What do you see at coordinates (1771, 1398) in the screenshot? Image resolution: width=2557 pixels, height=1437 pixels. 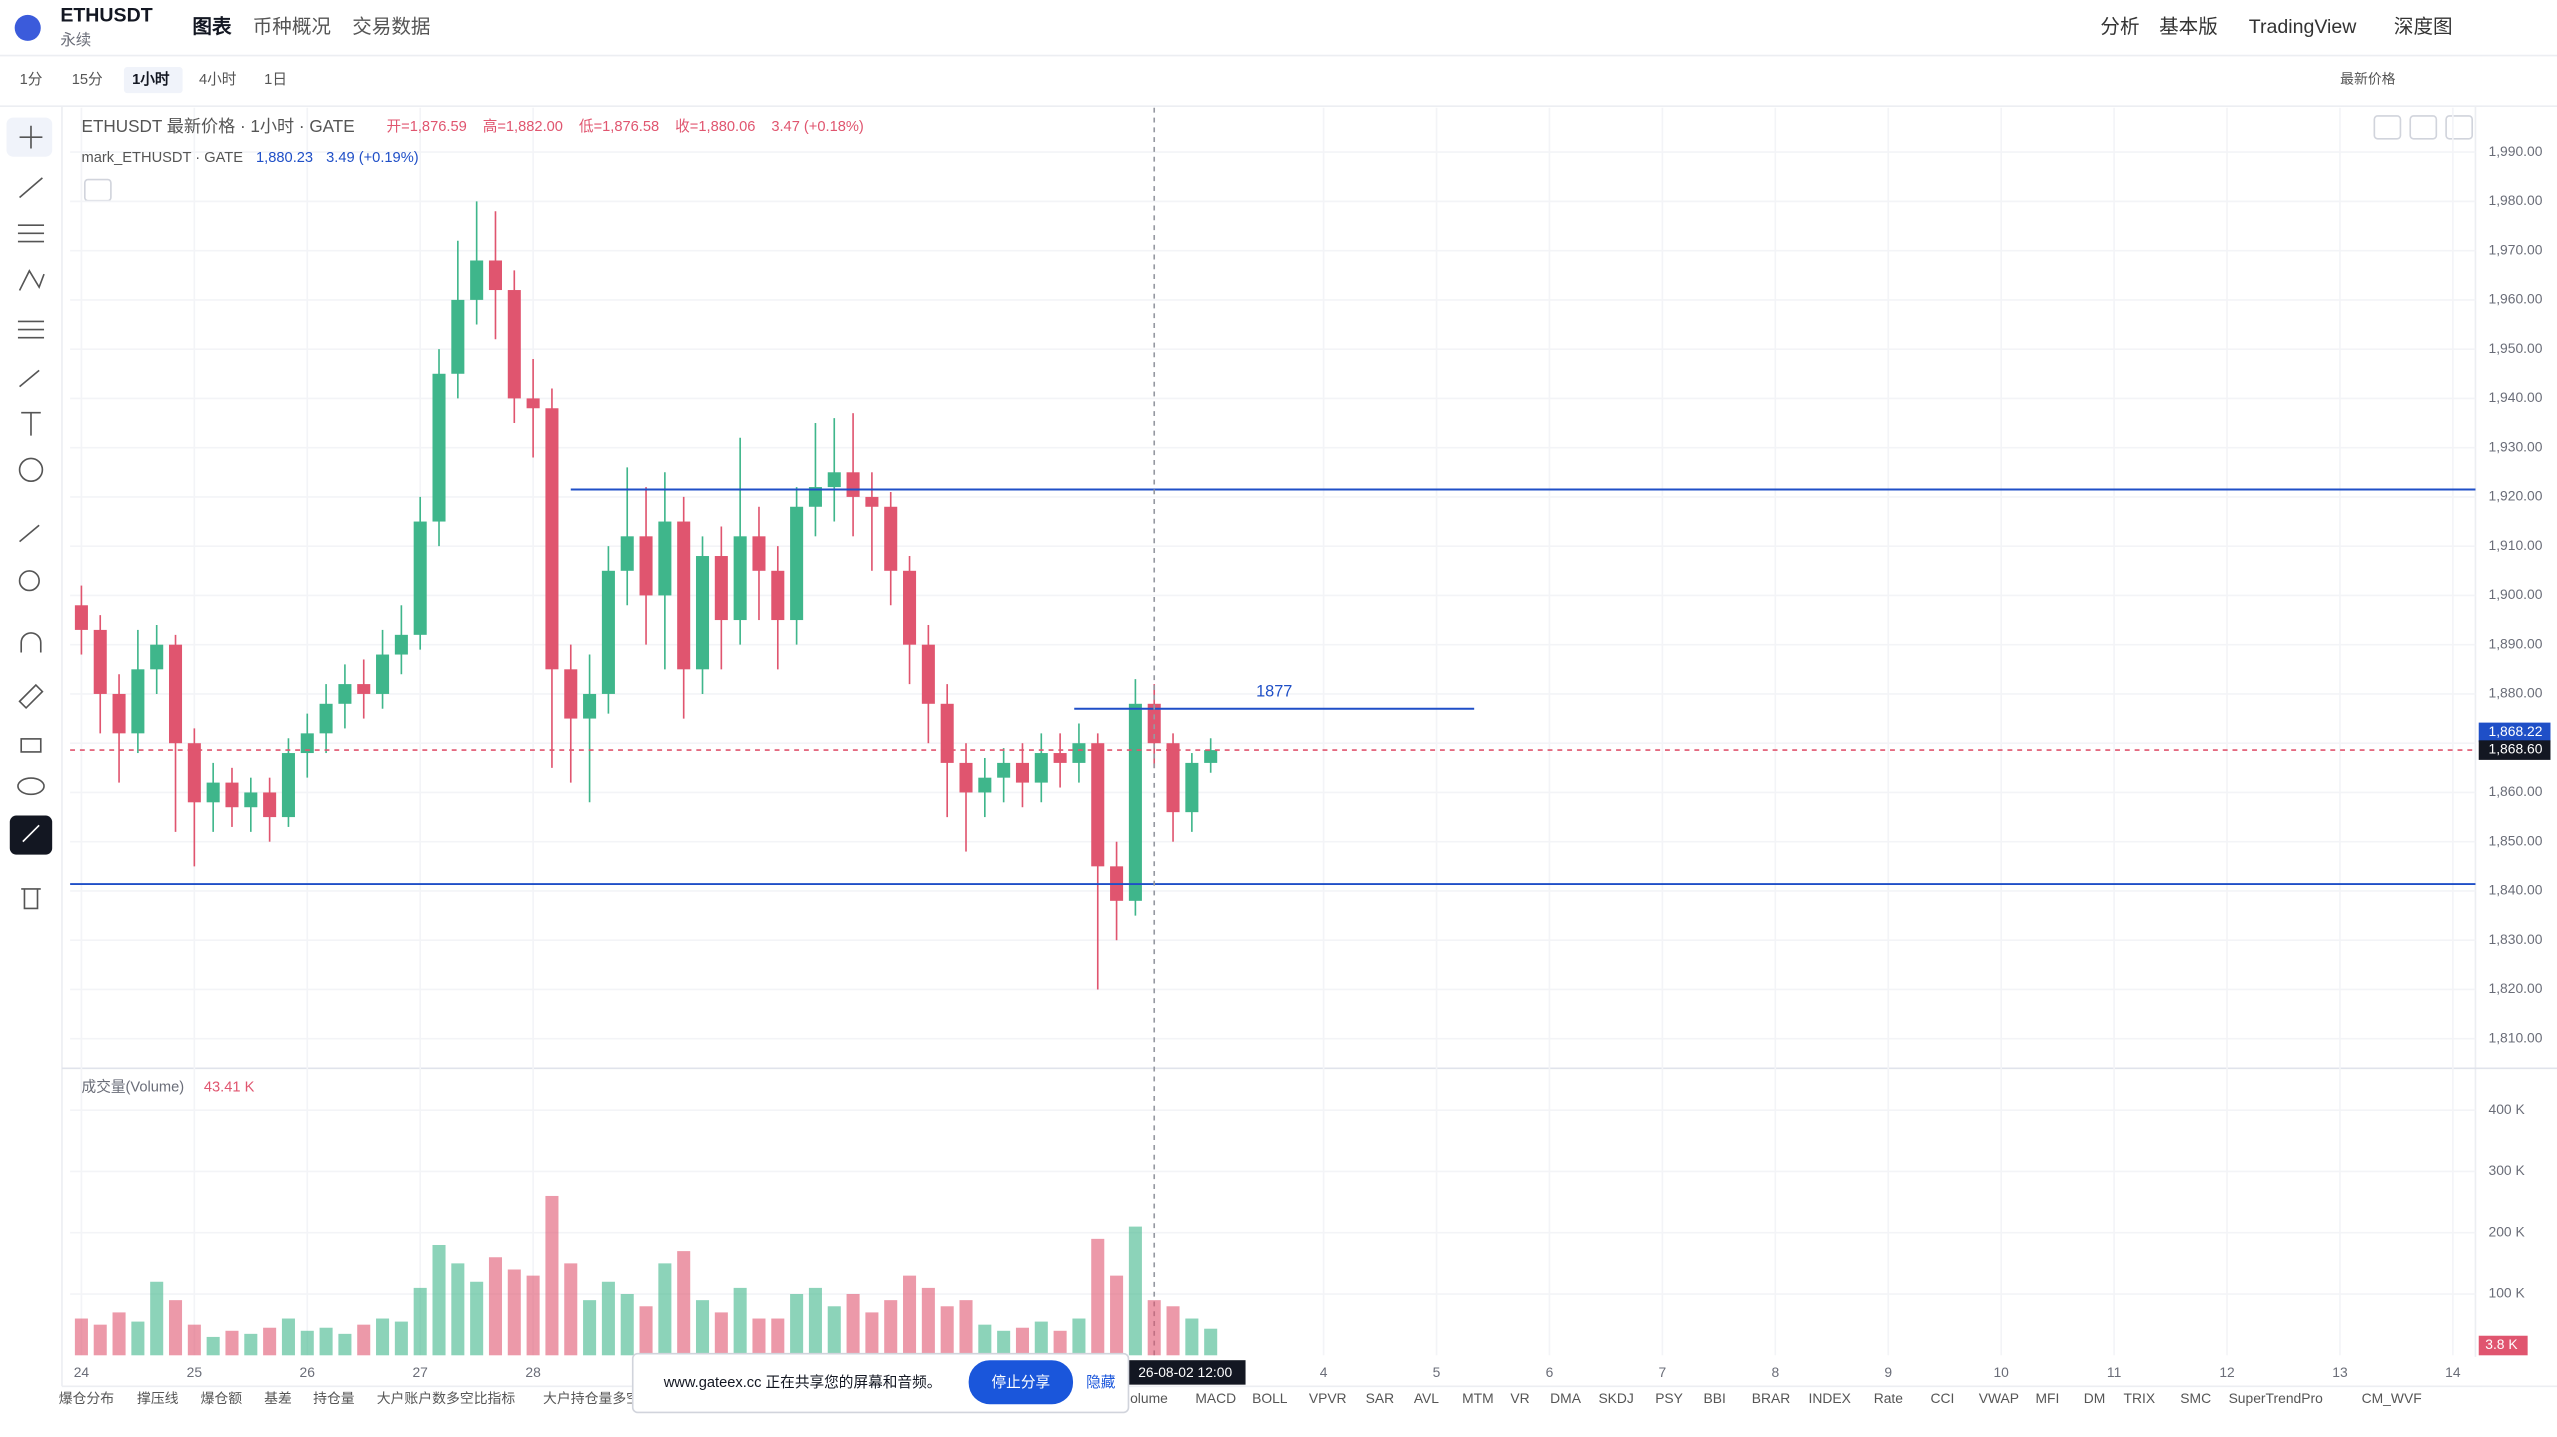 I see `indicator: BRAR` at bounding box center [1771, 1398].